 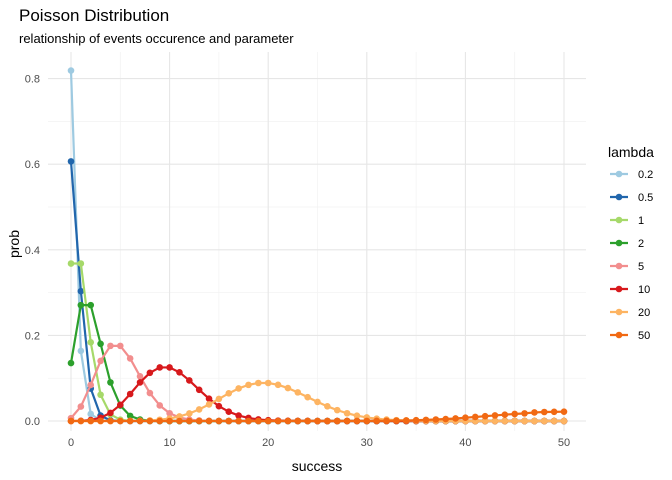 I want to click on legend-item-0.5: 0.5, so click(x=631, y=198).